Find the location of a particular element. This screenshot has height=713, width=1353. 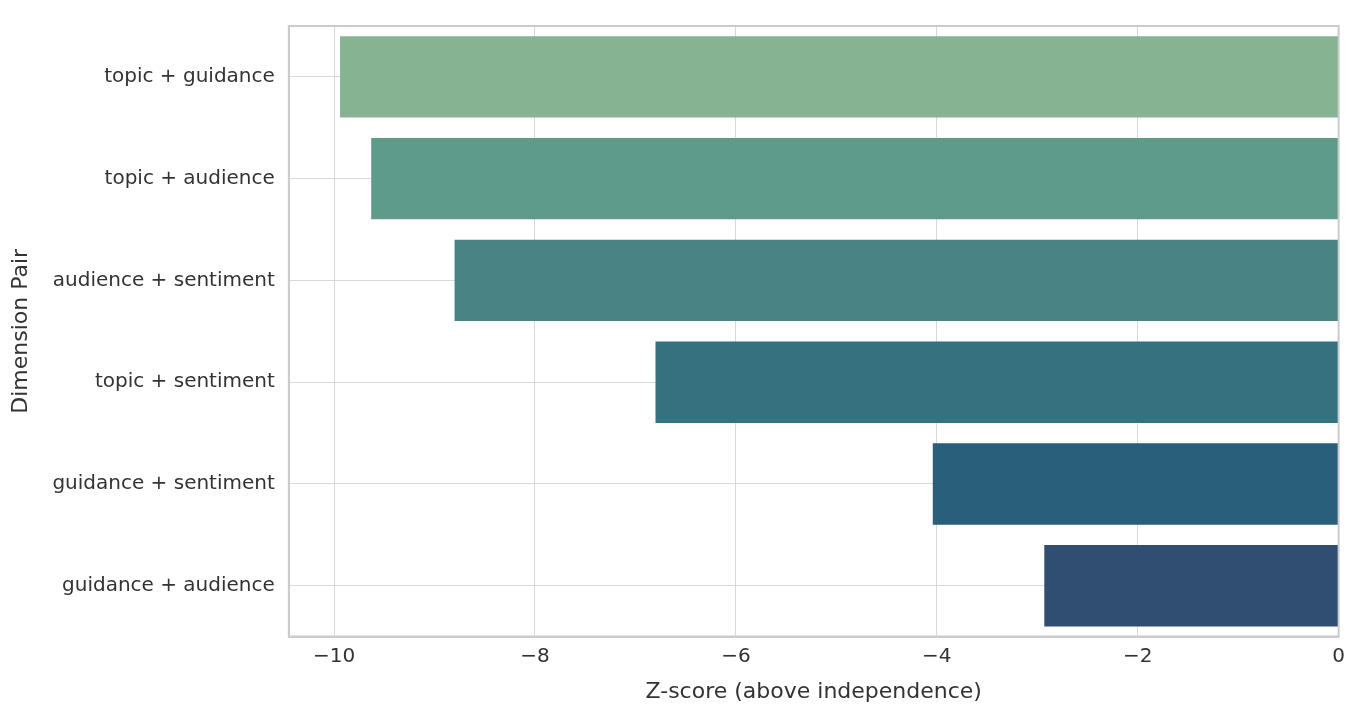

y-axis-title: Dimension Pair is located at coordinates (19, 330).